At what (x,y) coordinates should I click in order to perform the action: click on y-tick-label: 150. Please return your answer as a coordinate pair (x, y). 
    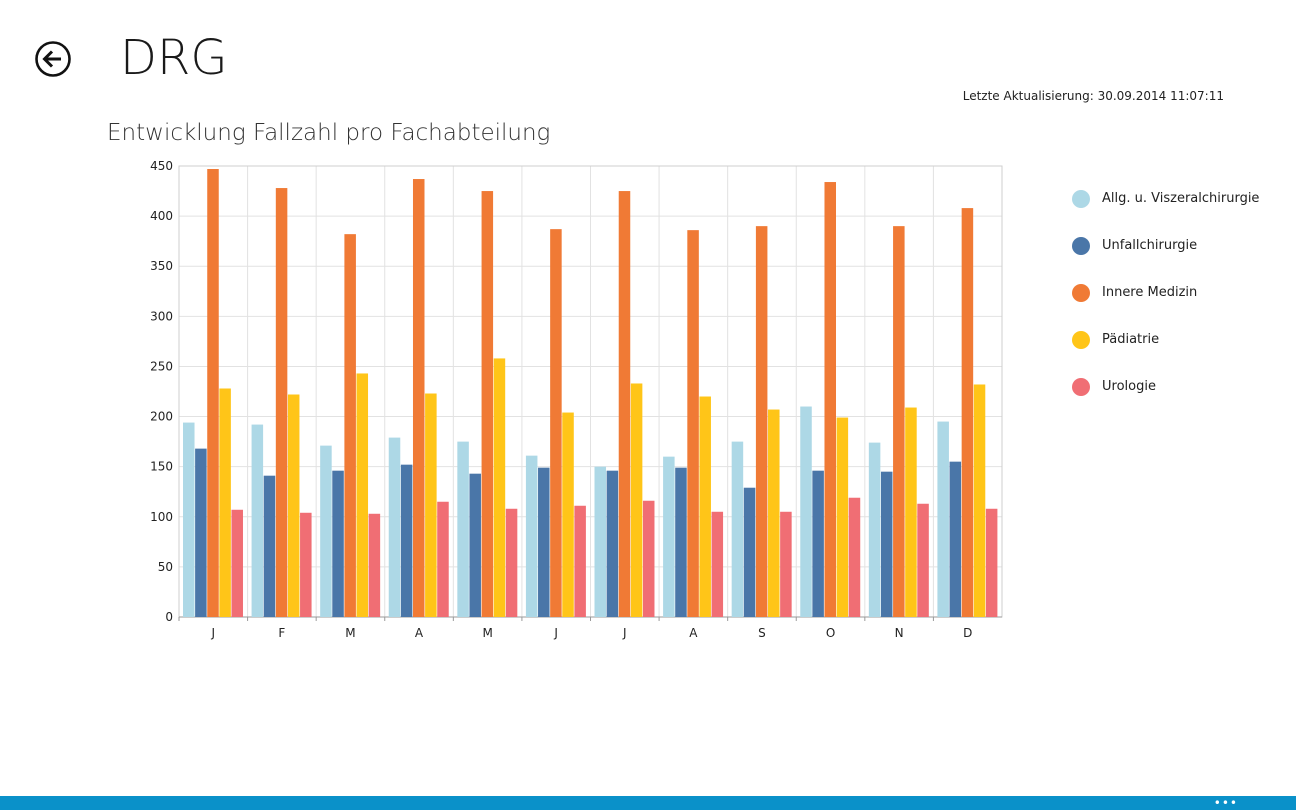
    Looking at the image, I should click on (161, 467).